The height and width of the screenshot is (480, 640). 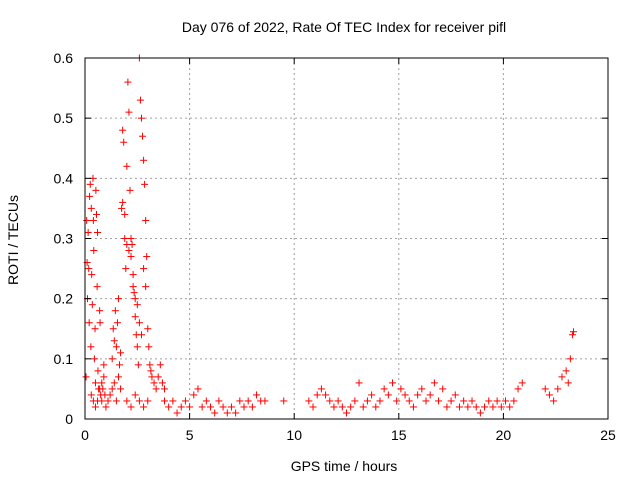 I want to click on y-axis-tick-labels: 0 0.1 0.2 0.3 0.4 0.5 0.6, so click(x=64, y=238).